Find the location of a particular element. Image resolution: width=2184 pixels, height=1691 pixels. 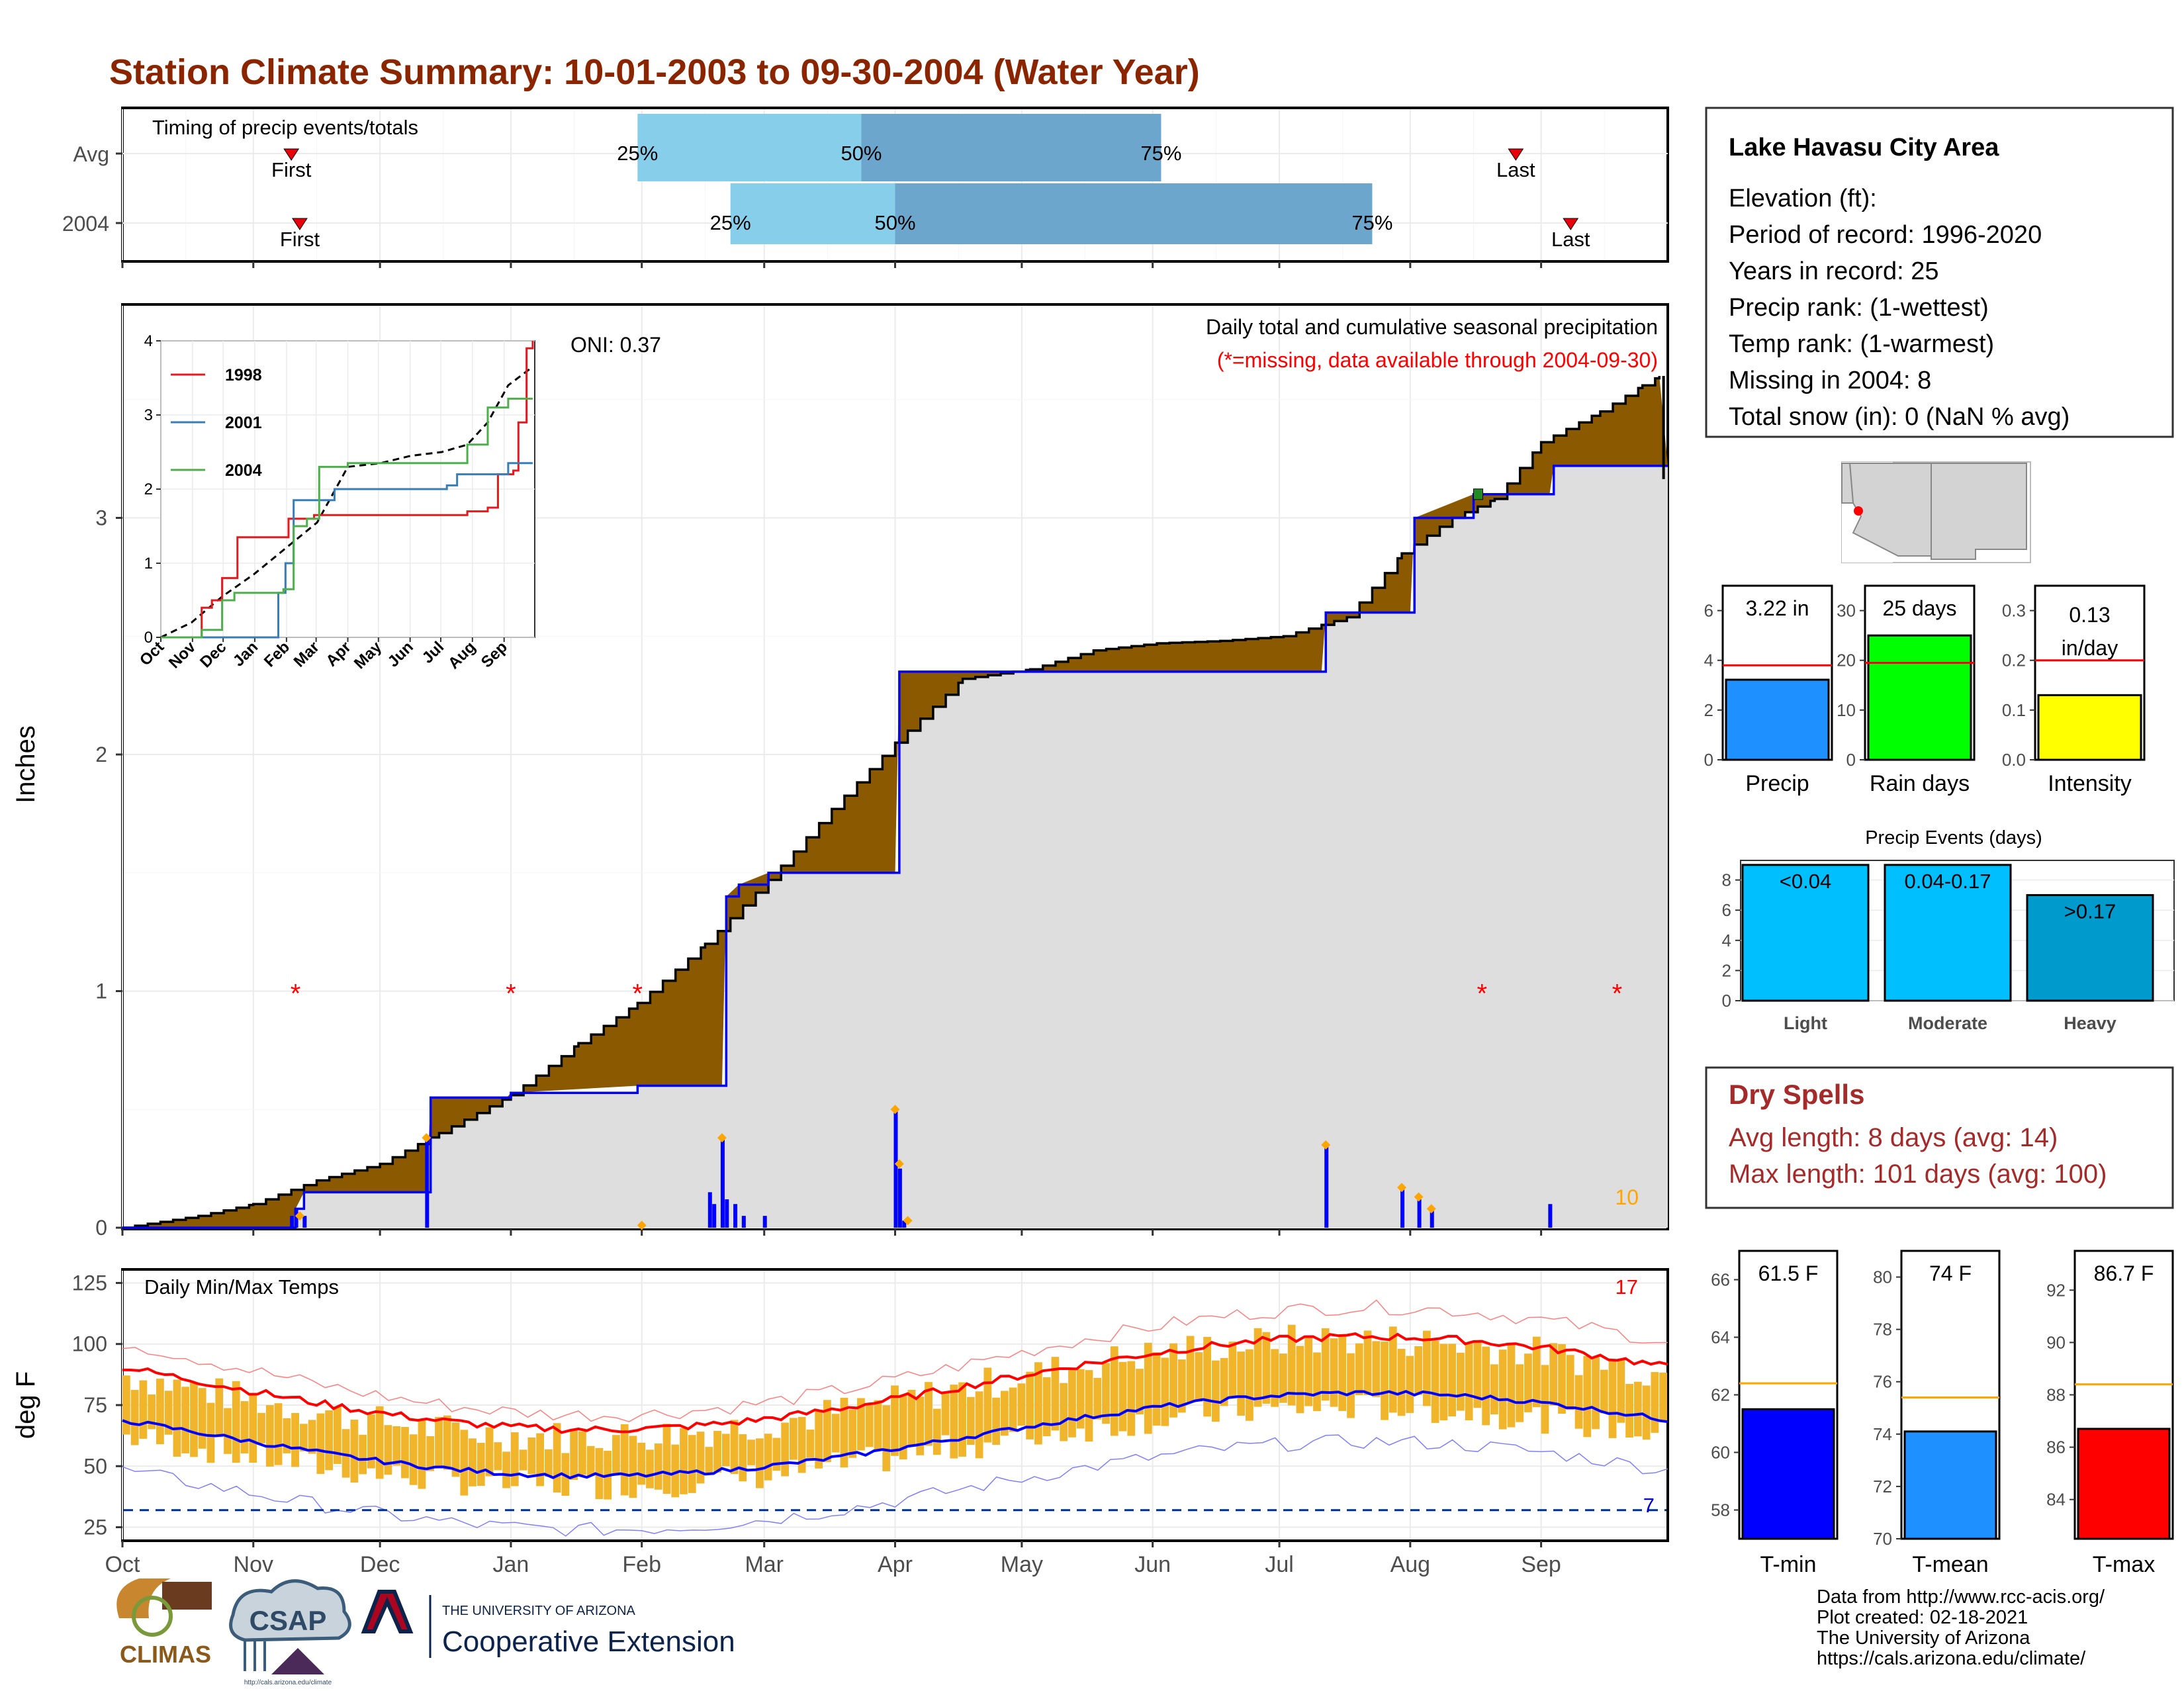

temp-max-count: 17 is located at coordinates (1627, 1287).